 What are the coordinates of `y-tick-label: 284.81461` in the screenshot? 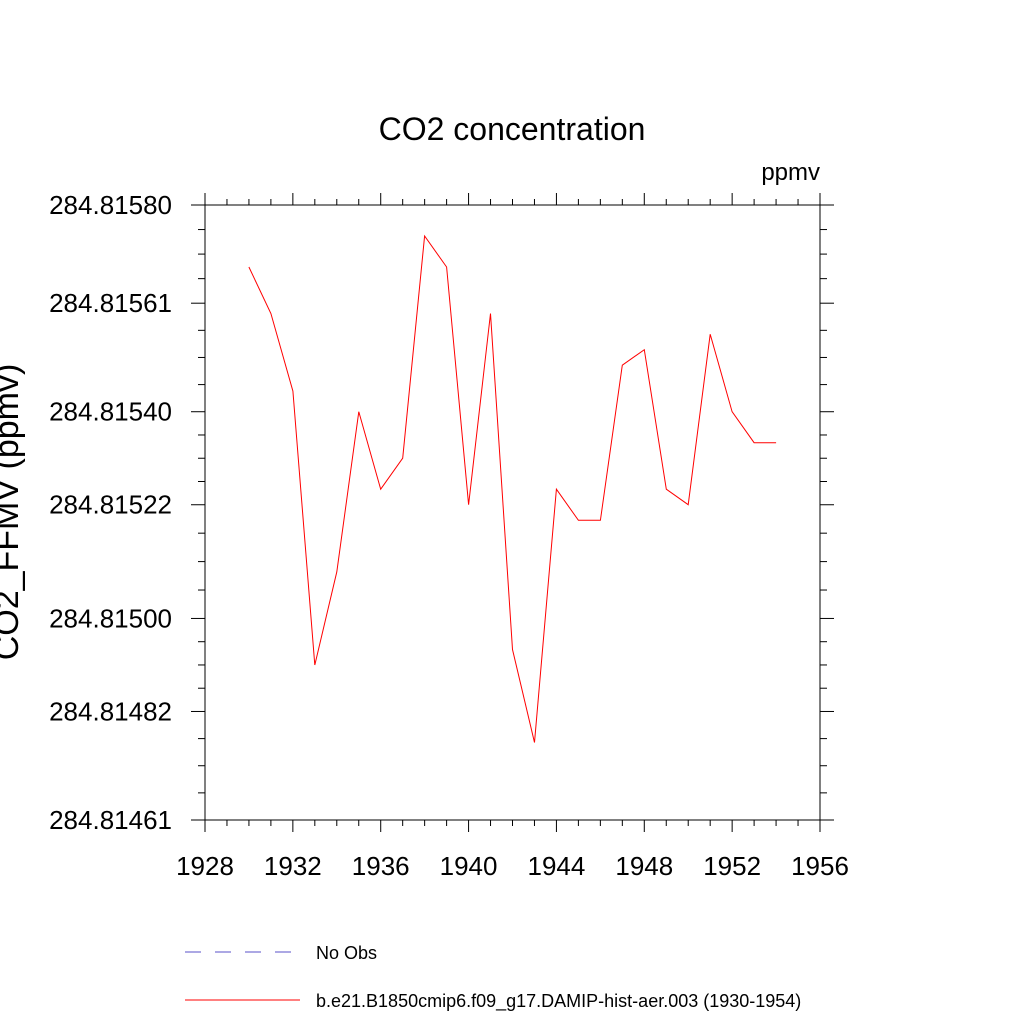 It's located at (110, 820).